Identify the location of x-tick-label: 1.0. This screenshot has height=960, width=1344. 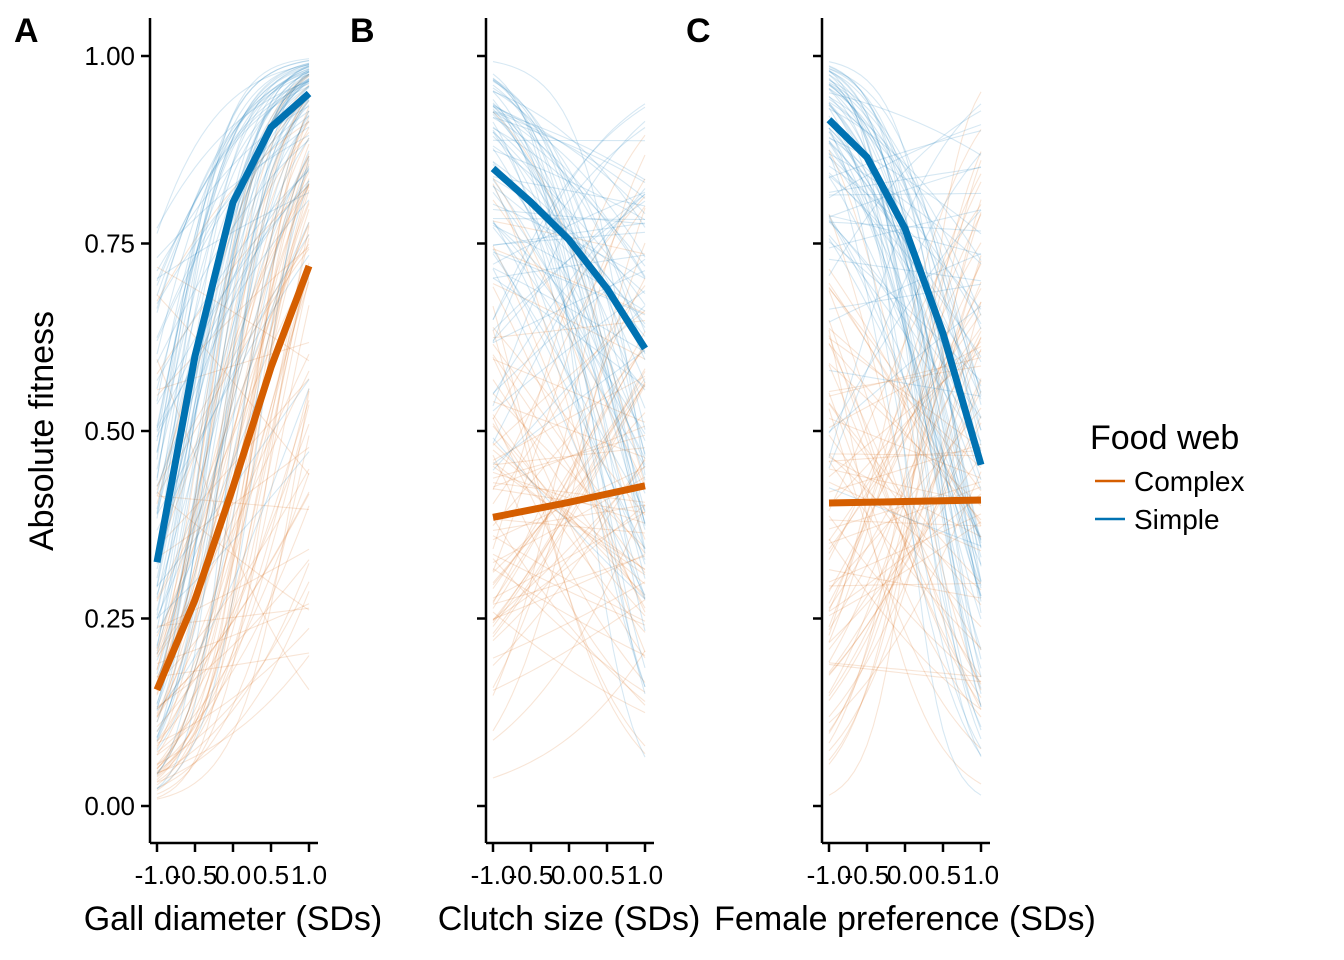
(309, 875).